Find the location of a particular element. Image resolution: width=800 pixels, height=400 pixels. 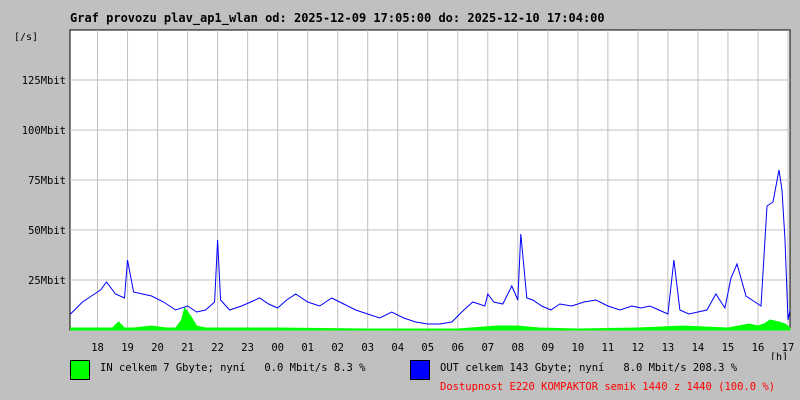

x-tick-label: 09 is located at coordinates (548, 348).